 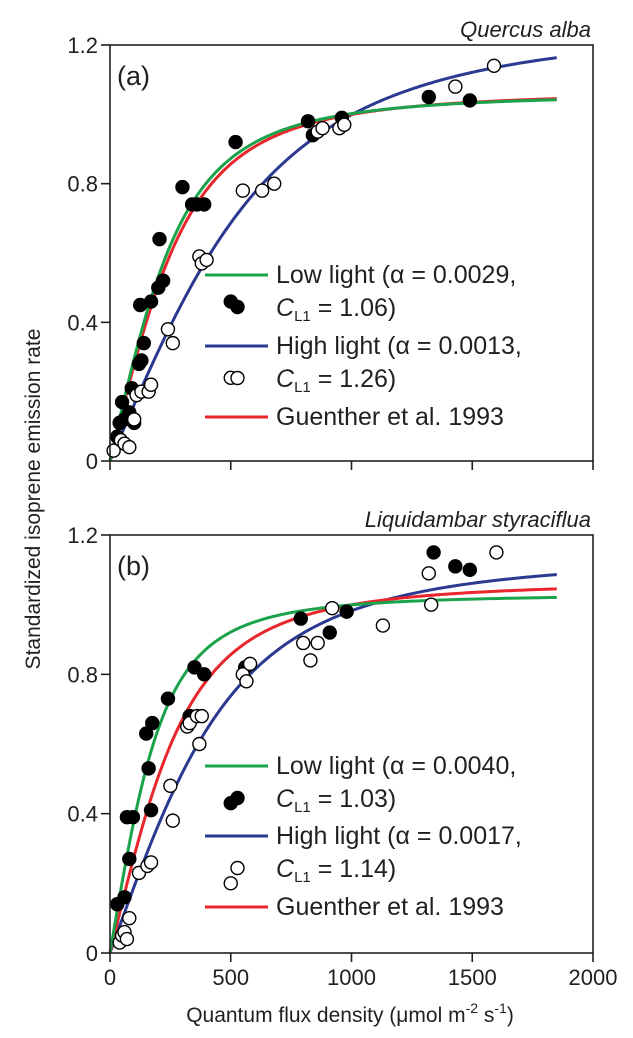 What do you see at coordinates (402, 1015) in the screenshot?
I see `x-title-mu: μ` at bounding box center [402, 1015].